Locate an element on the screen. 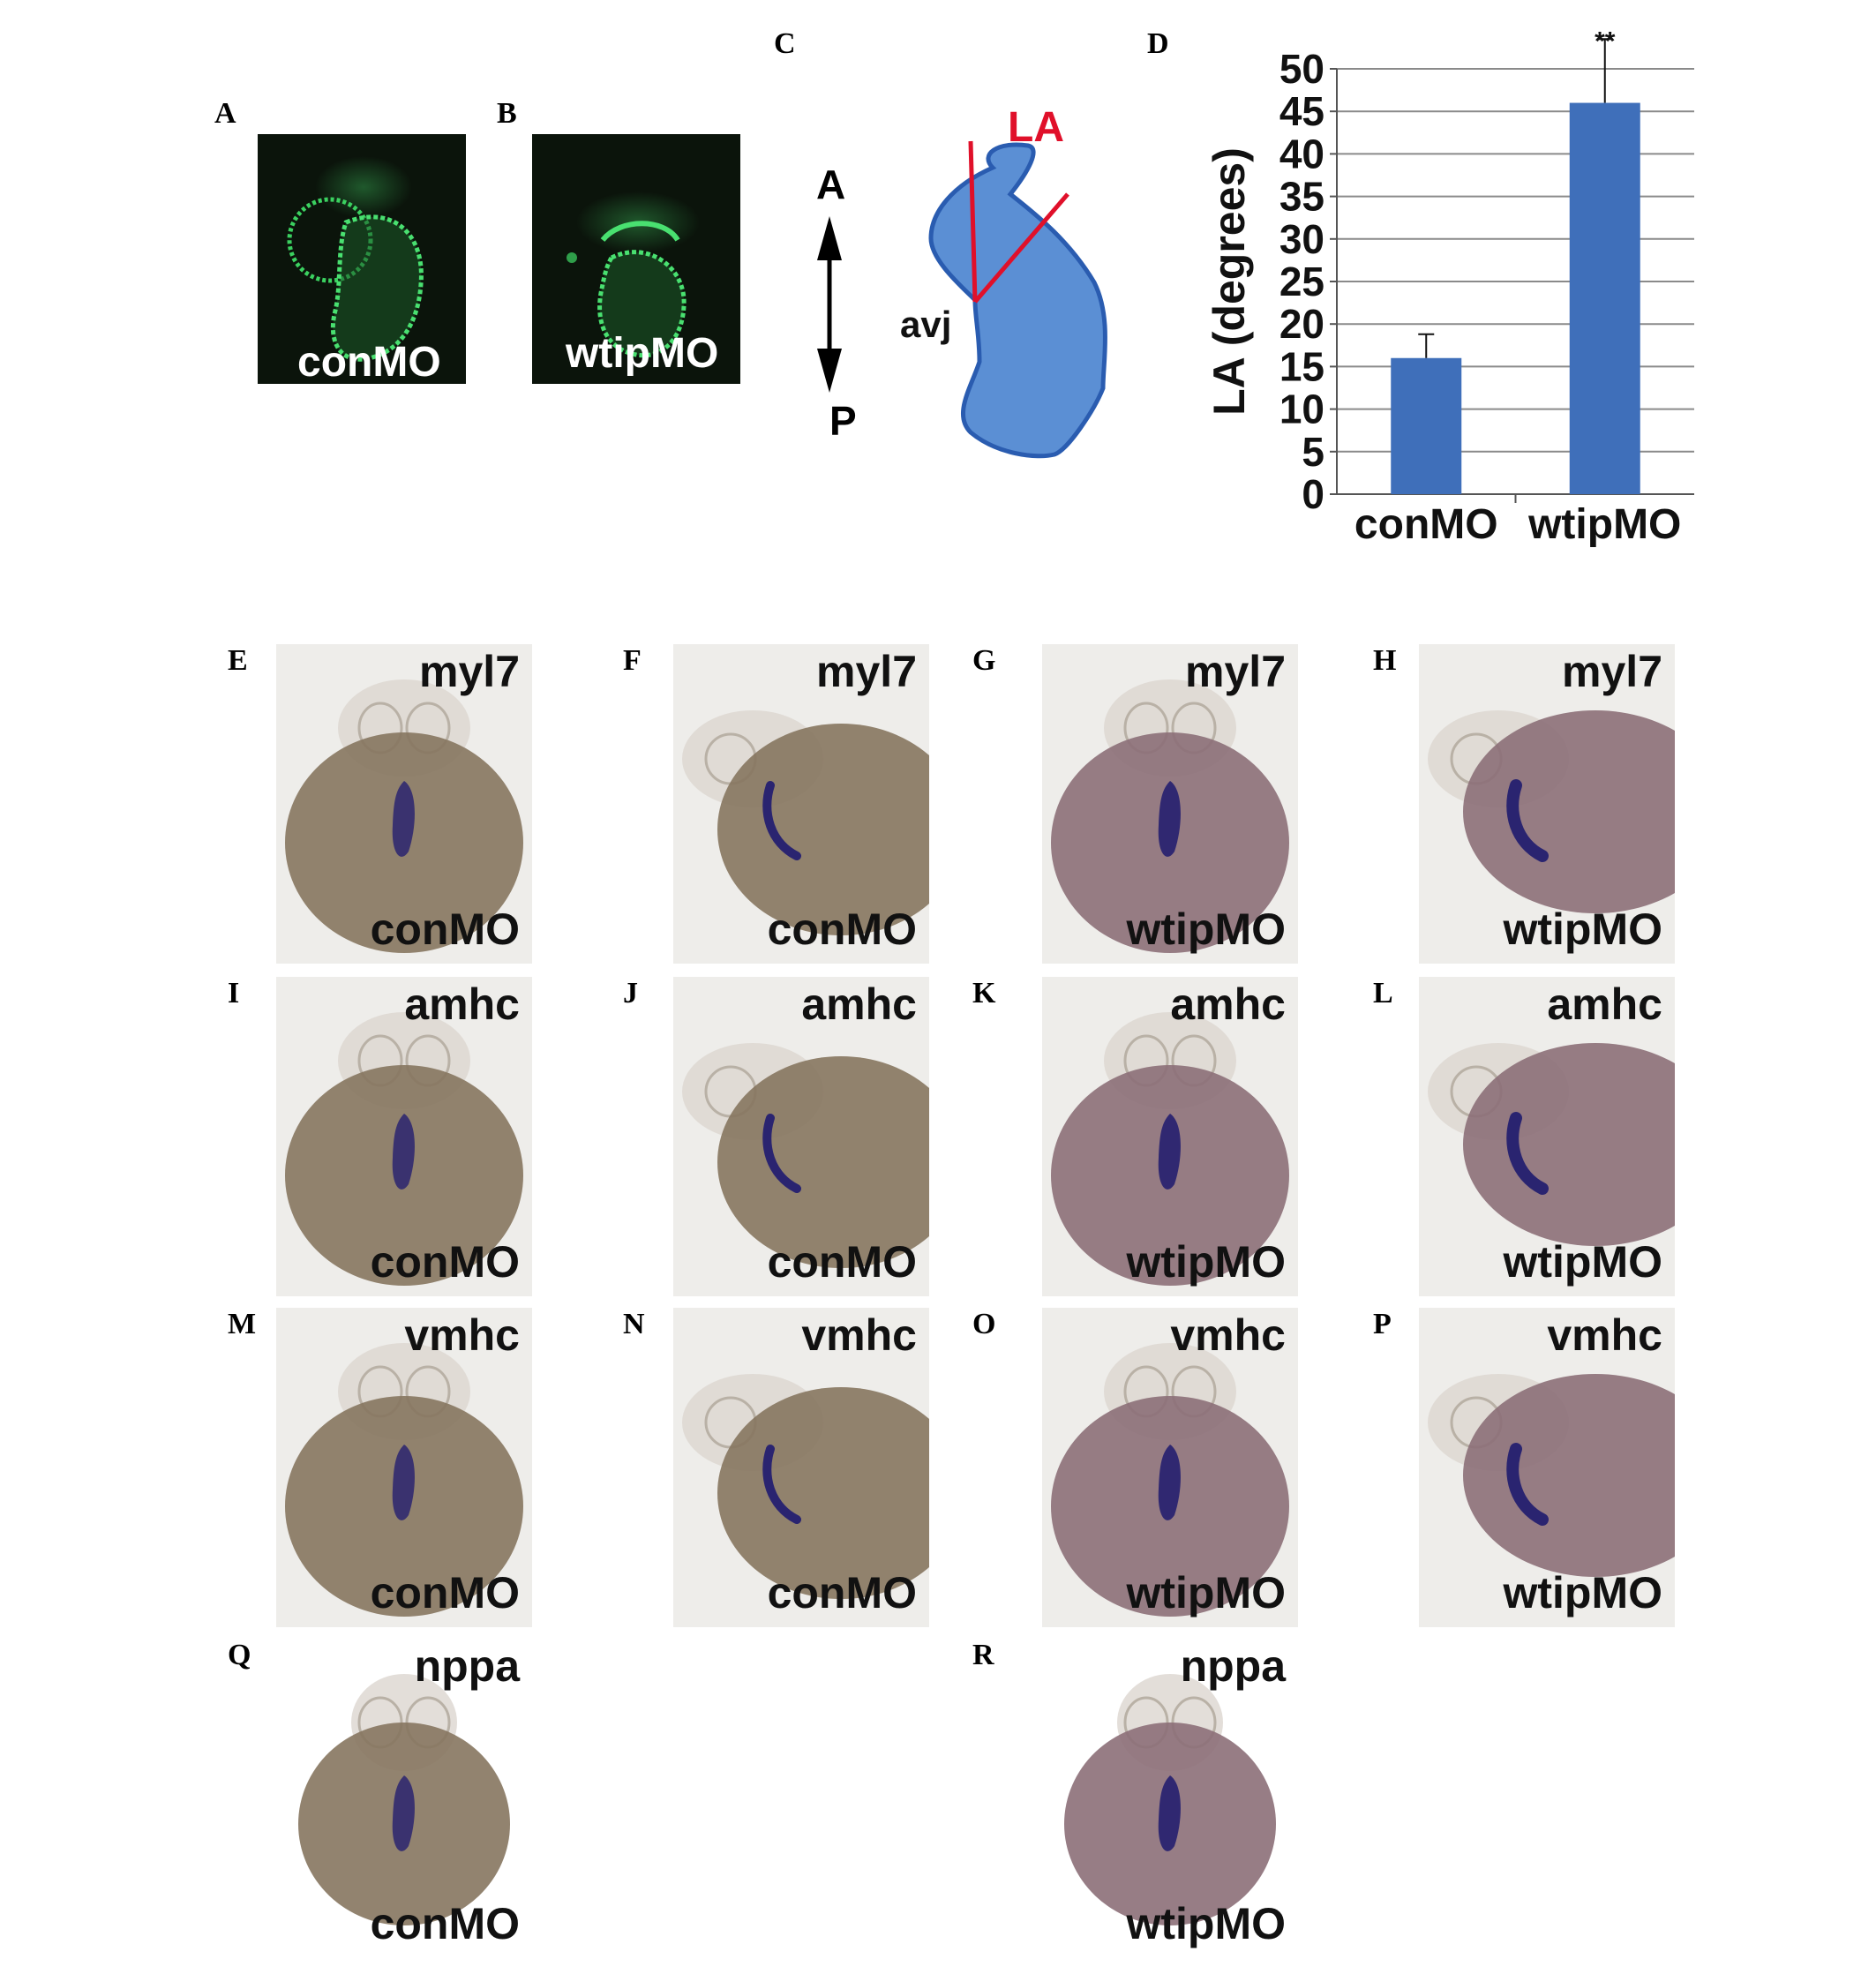  ish-image-H: myl7 wtipMO is located at coordinates (1547, 804).